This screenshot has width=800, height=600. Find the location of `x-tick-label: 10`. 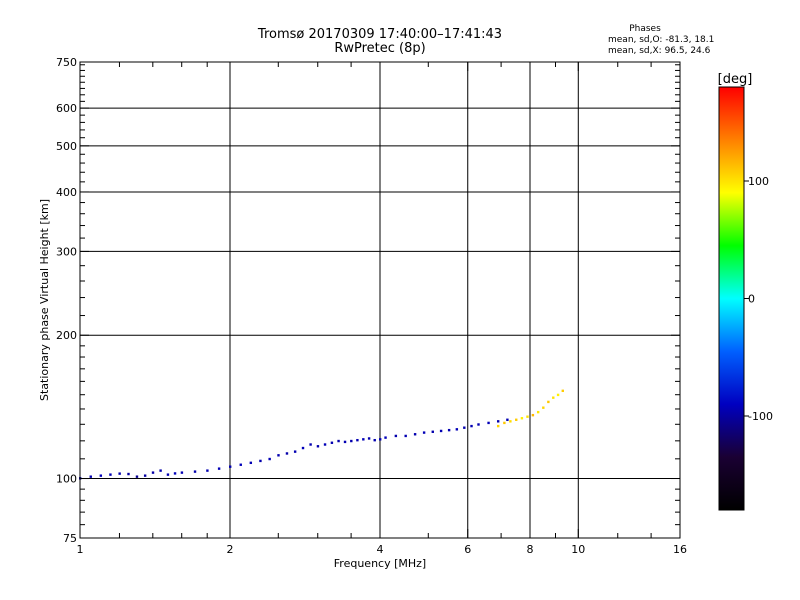

x-tick-label: 10 is located at coordinates (578, 549).